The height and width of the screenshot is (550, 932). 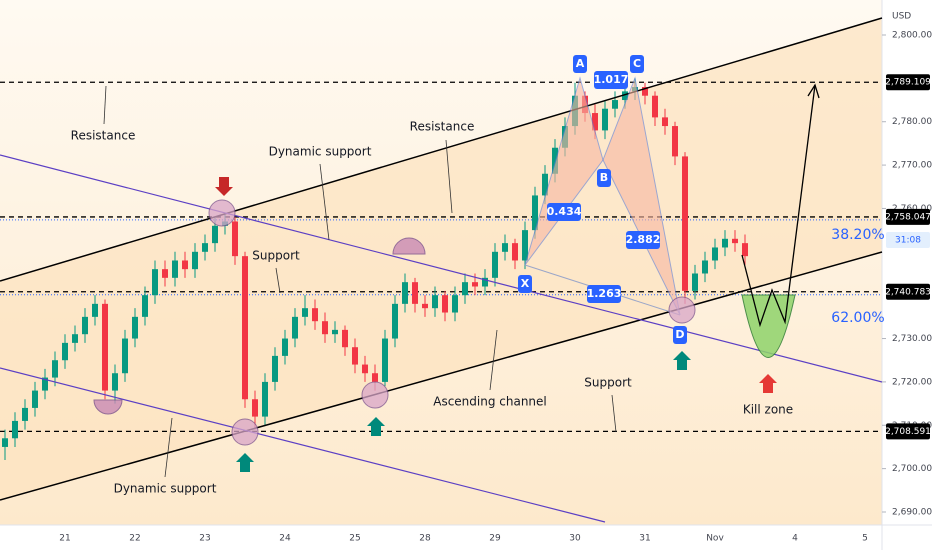 What do you see at coordinates (908, 432) in the screenshot?
I see `price-label: 2,708.591` at bounding box center [908, 432].